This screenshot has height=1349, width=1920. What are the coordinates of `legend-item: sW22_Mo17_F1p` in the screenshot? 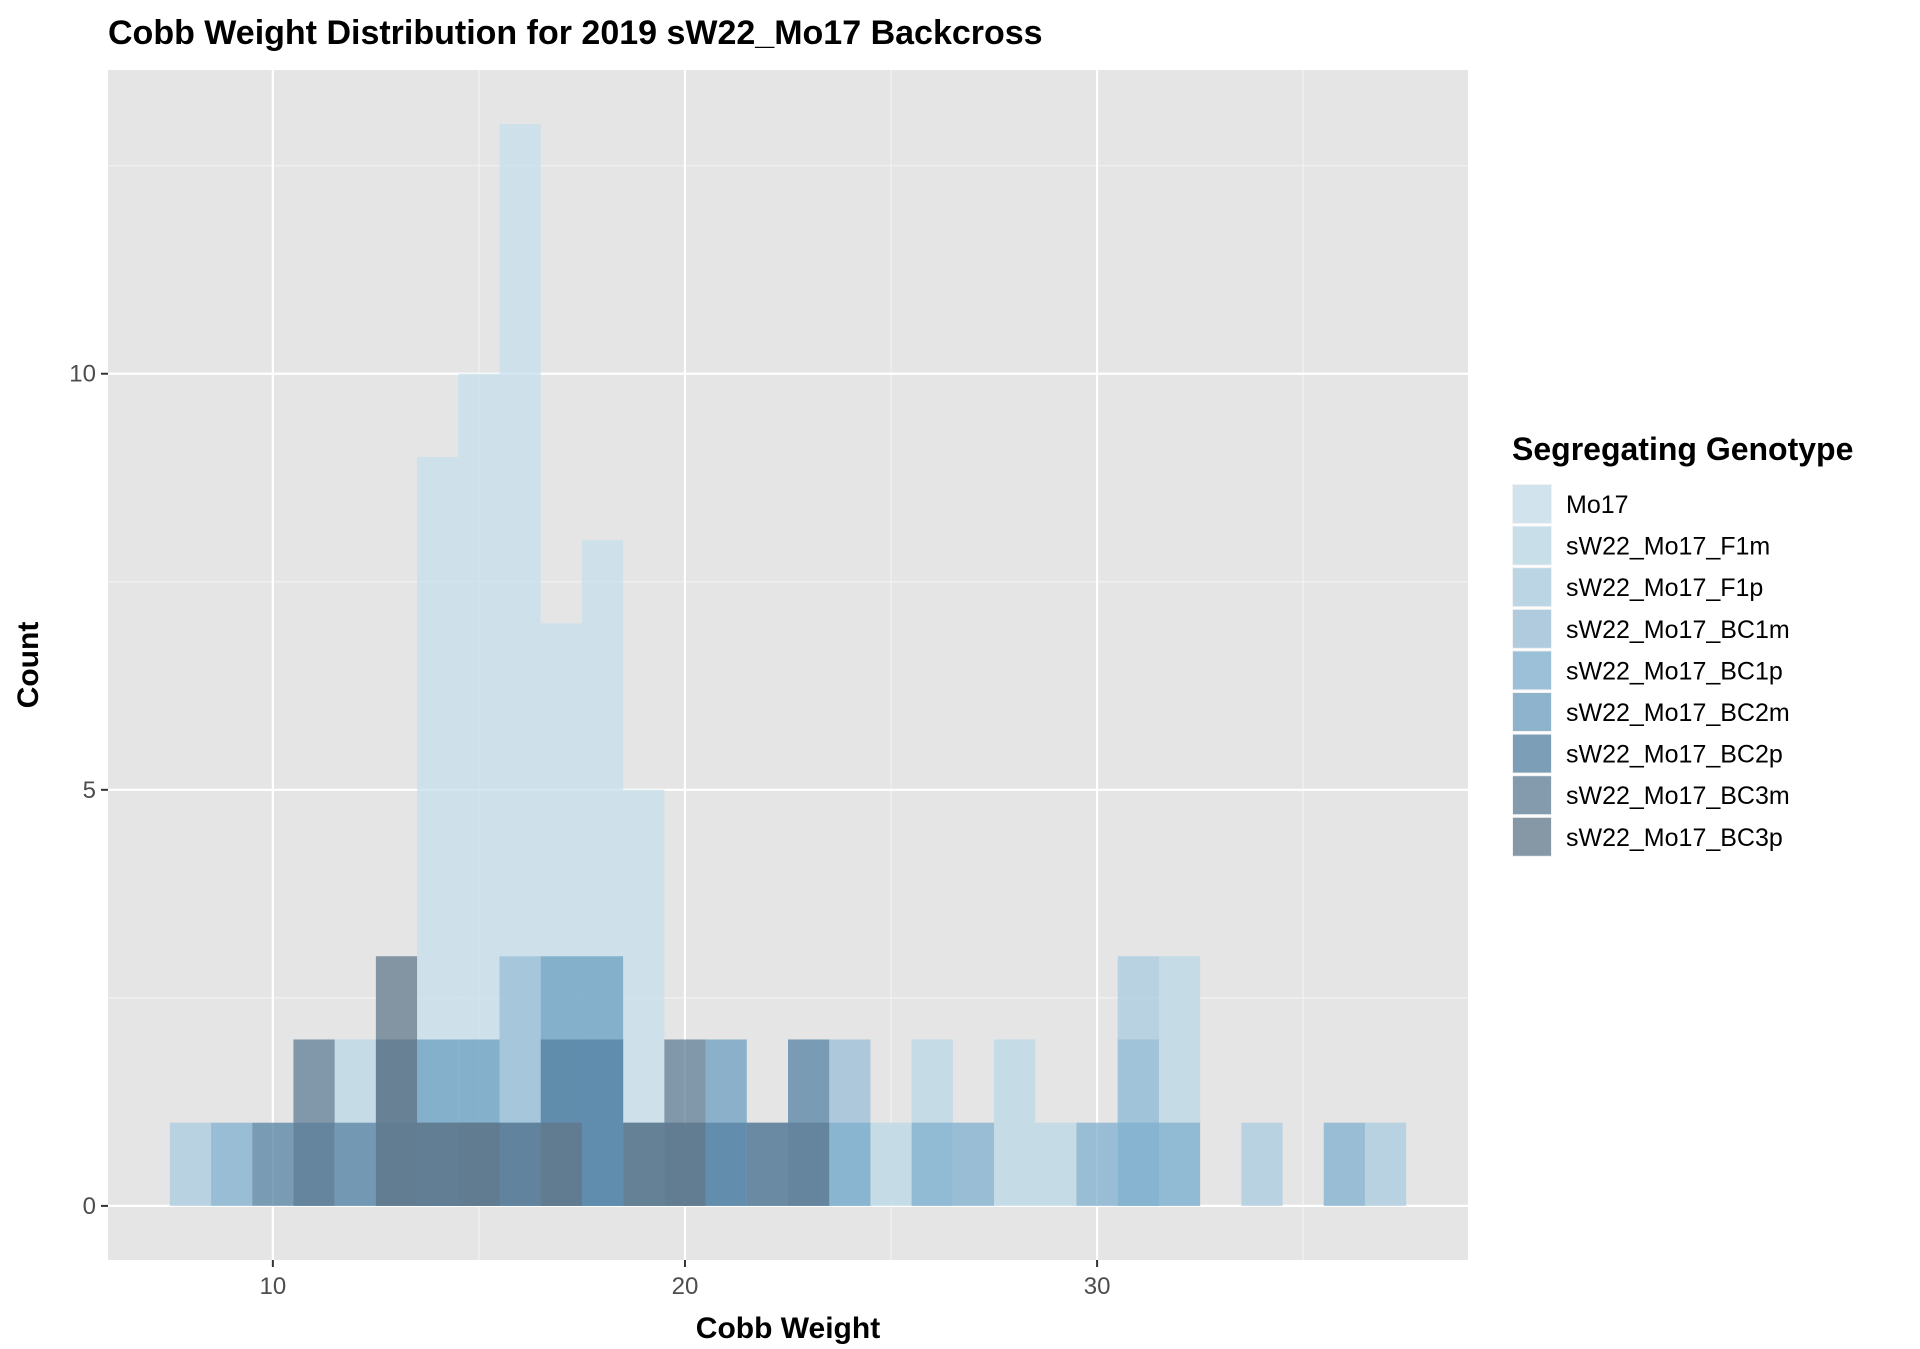 It's located at (1637, 587).